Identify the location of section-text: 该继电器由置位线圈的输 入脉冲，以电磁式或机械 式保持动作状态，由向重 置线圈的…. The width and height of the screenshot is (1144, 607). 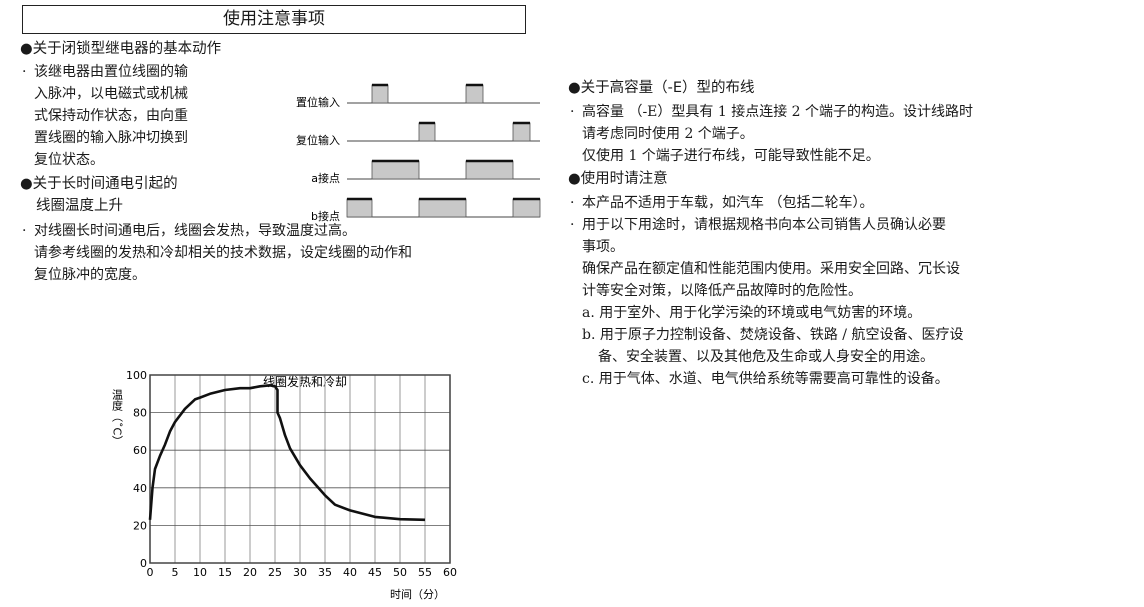
(140, 116).